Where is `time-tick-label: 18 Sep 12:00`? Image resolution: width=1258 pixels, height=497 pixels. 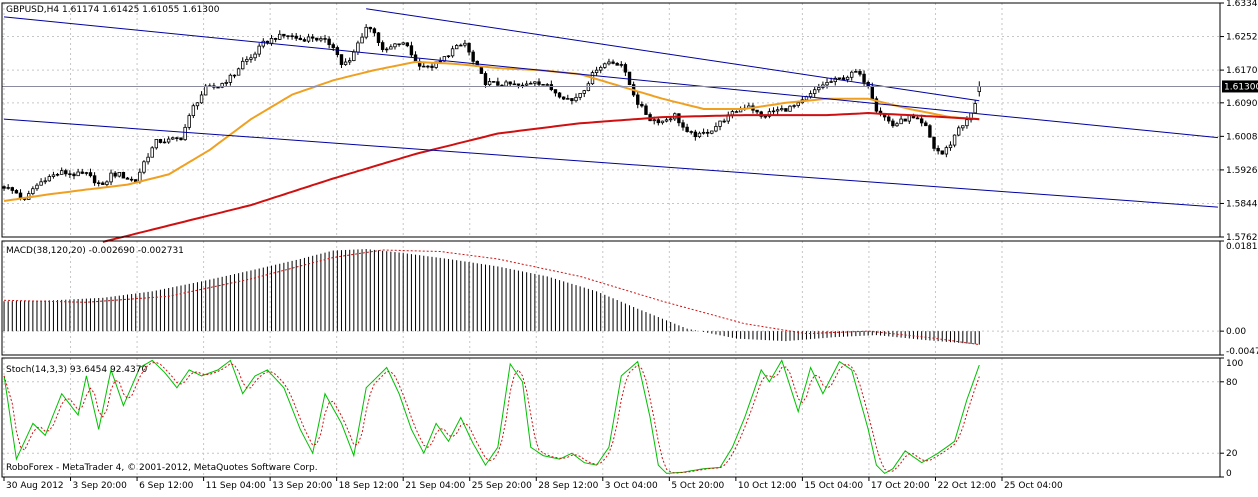
time-tick-label: 18 Sep 12:00 is located at coordinates (369, 486).